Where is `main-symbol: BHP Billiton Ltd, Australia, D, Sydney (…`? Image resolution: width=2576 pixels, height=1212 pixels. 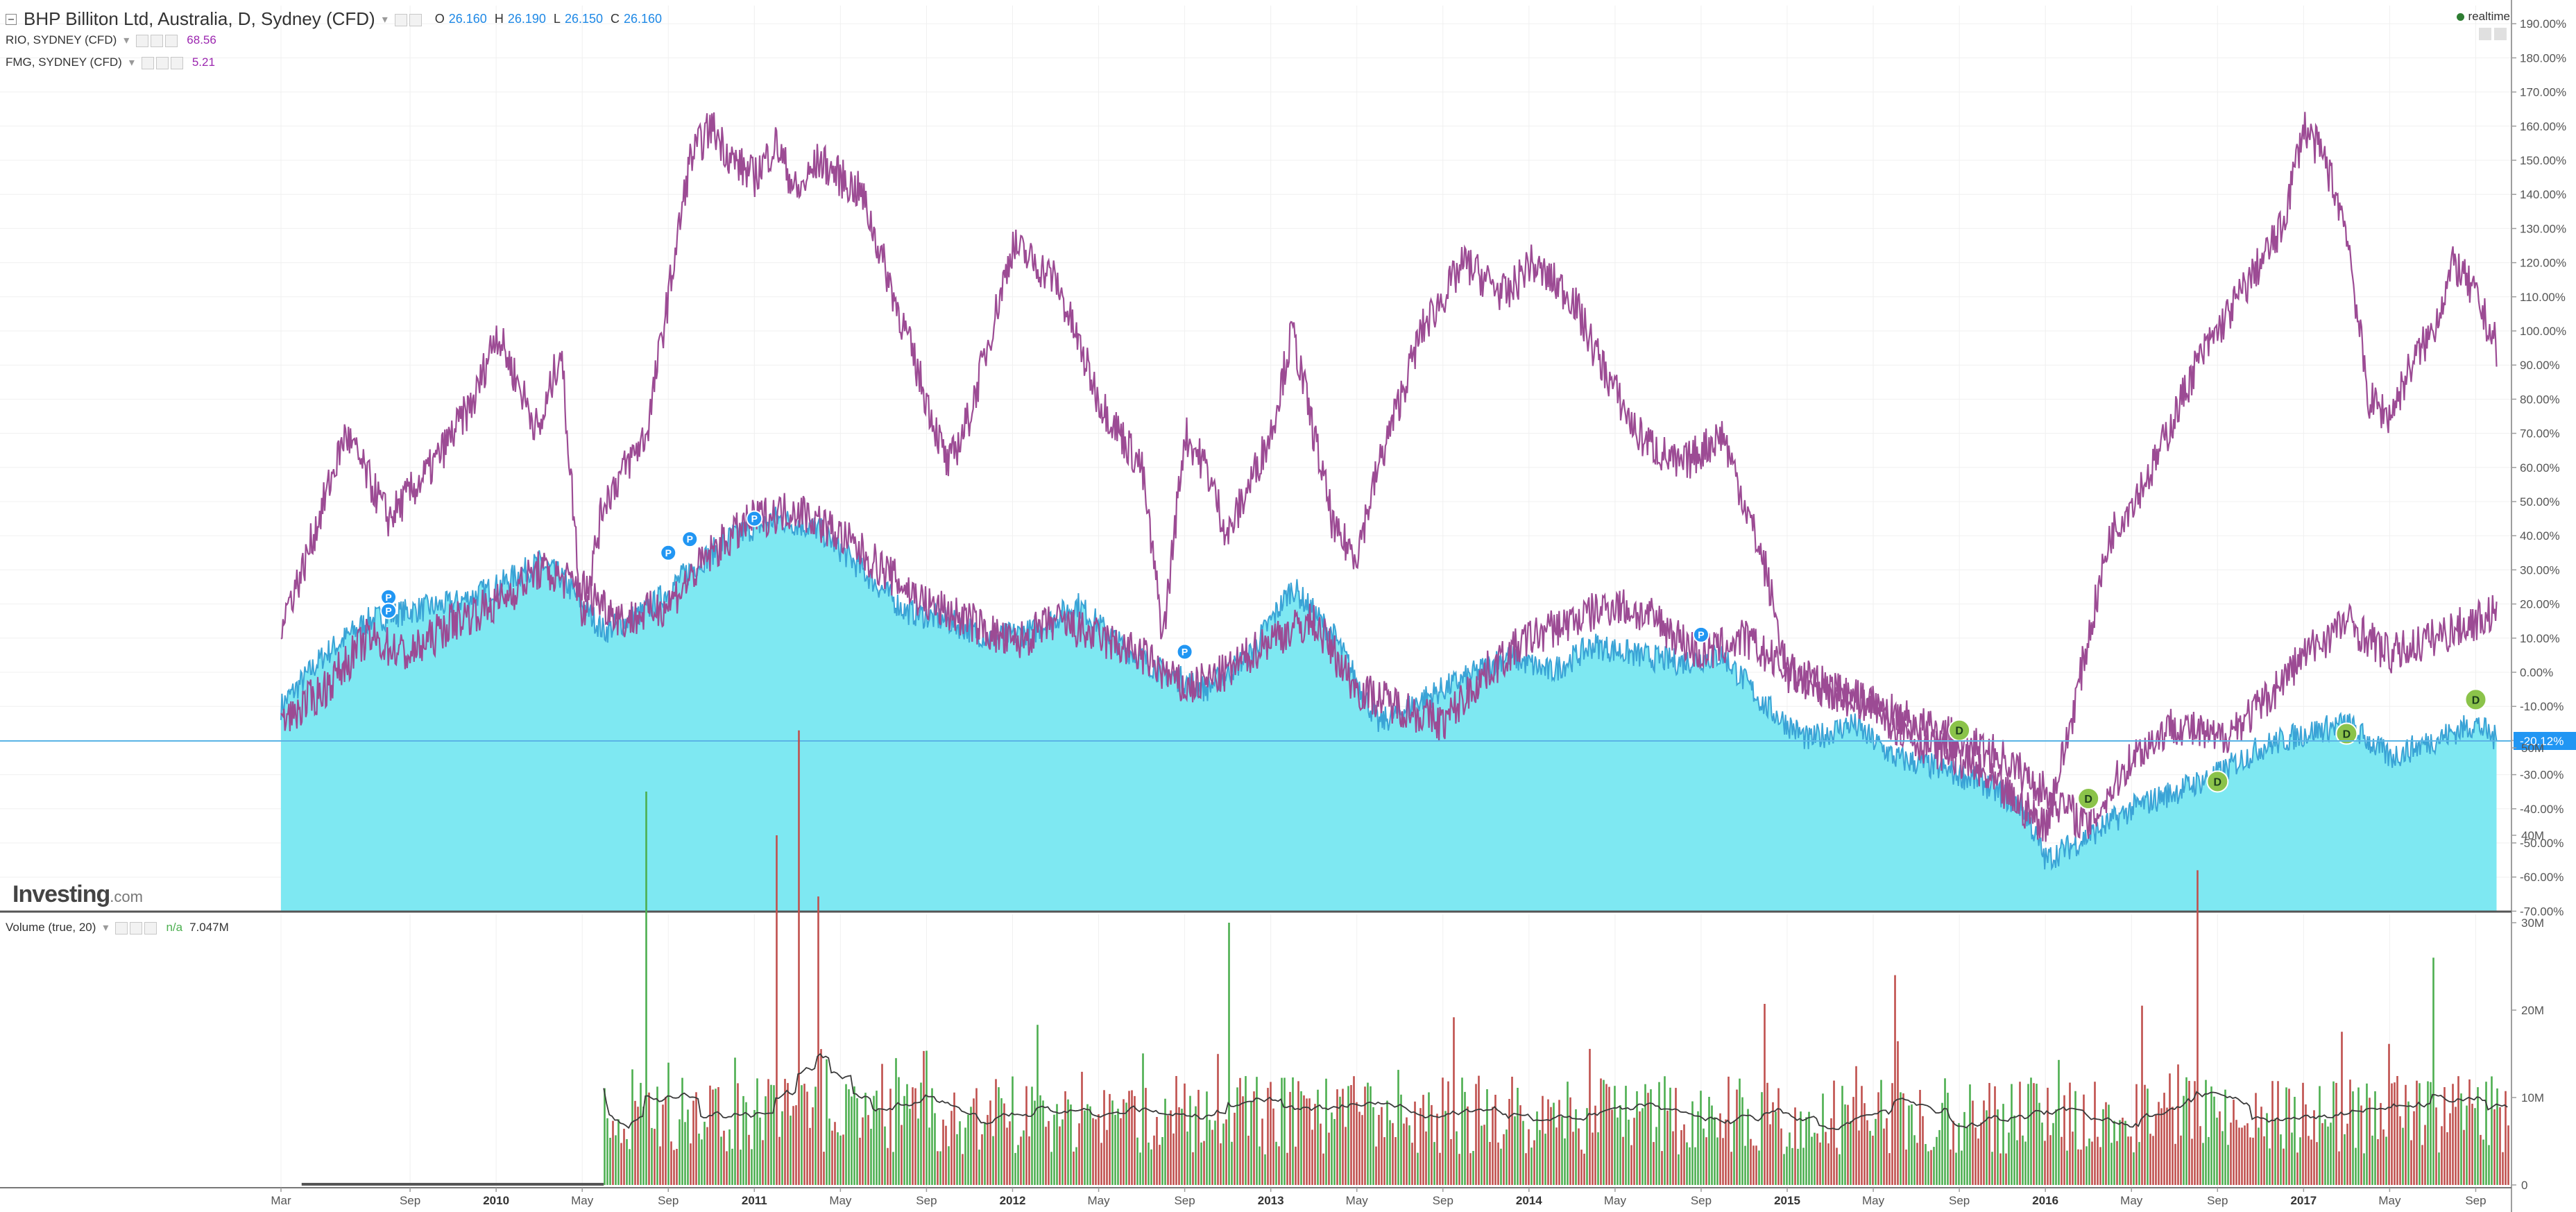 main-symbol: BHP Billiton Ltd, Australia, D, Sydney (… is located at coordinates (199, 18).